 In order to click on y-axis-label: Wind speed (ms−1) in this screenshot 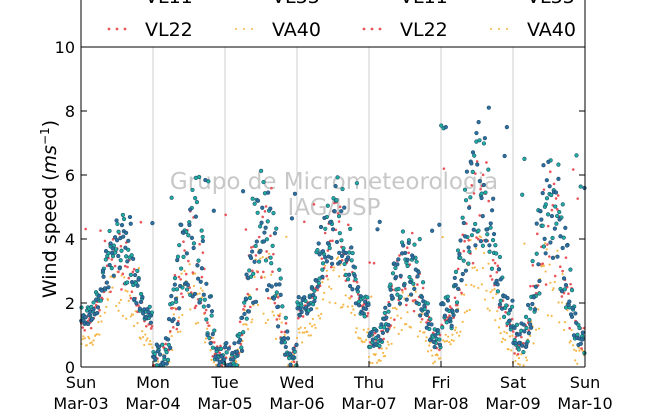, I will do `click(49, 209)`.